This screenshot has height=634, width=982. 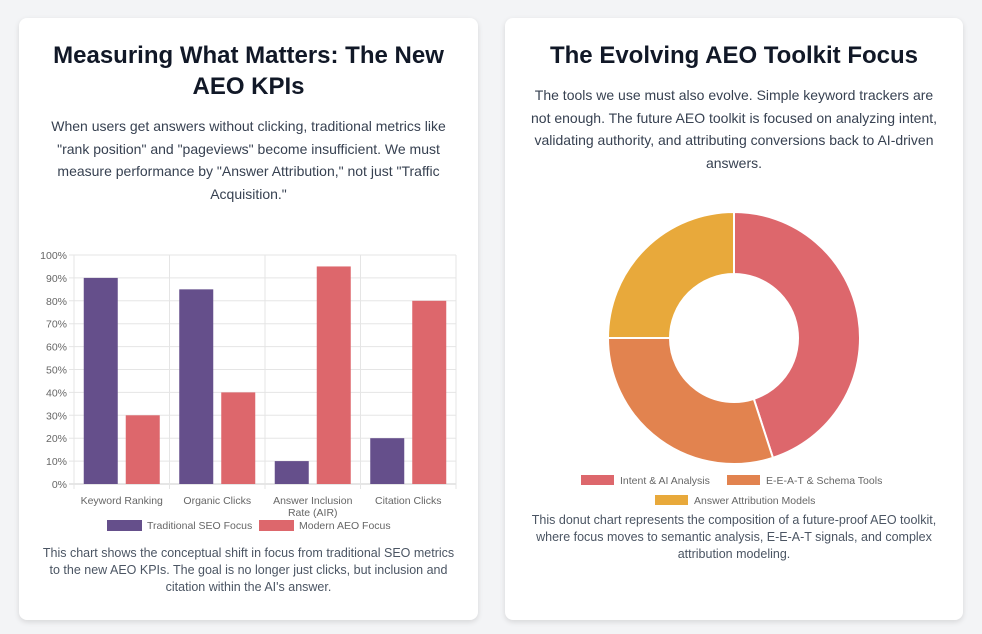 What do you see at coordinates (56, 279) in the screenshot?
I see `y-tick-label: 90%` at bounding box center [56, 279].